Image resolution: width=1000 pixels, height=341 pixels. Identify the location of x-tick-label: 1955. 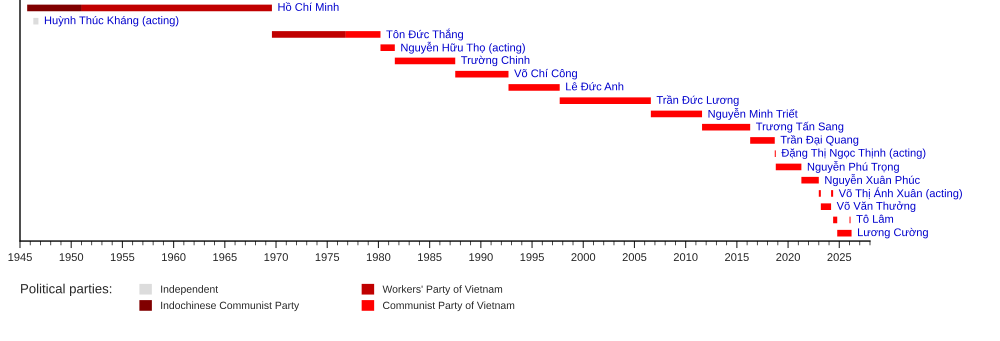
(122, 257).